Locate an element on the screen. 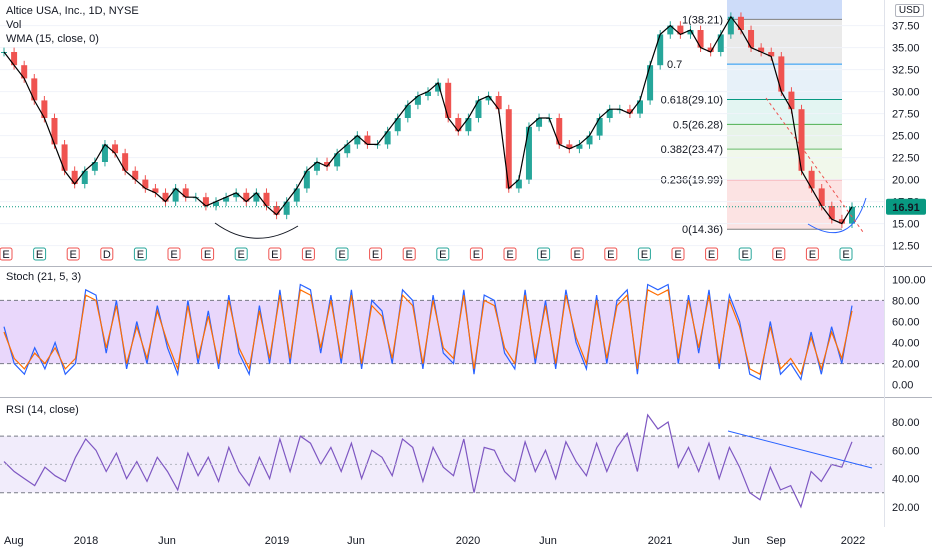  stoch-tick-label: 20.00 is located at coordinates (906, 365).